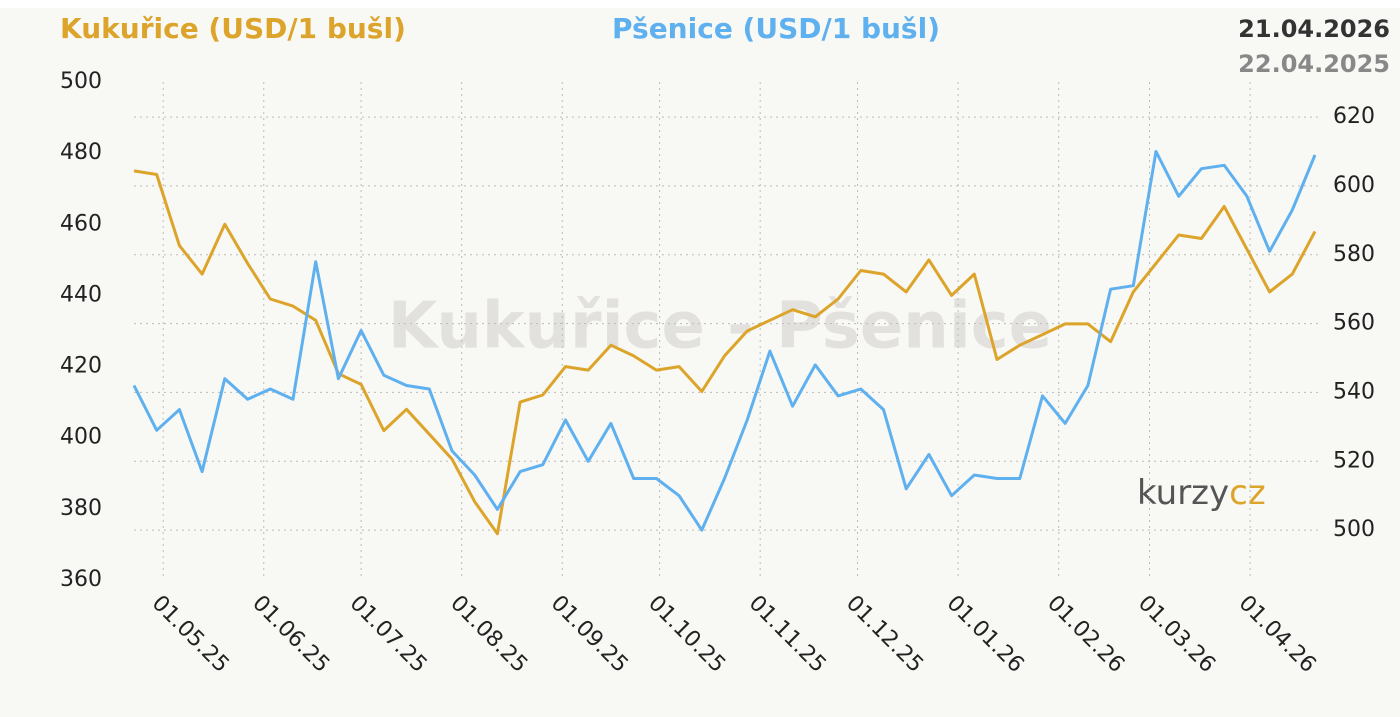 The height and width of the screenshot is (717, 1400). What do you see at coordinates (1354, 391) in the screenshot?
I see `y2-tick-label: 540` at bounding box center [1354, 391].